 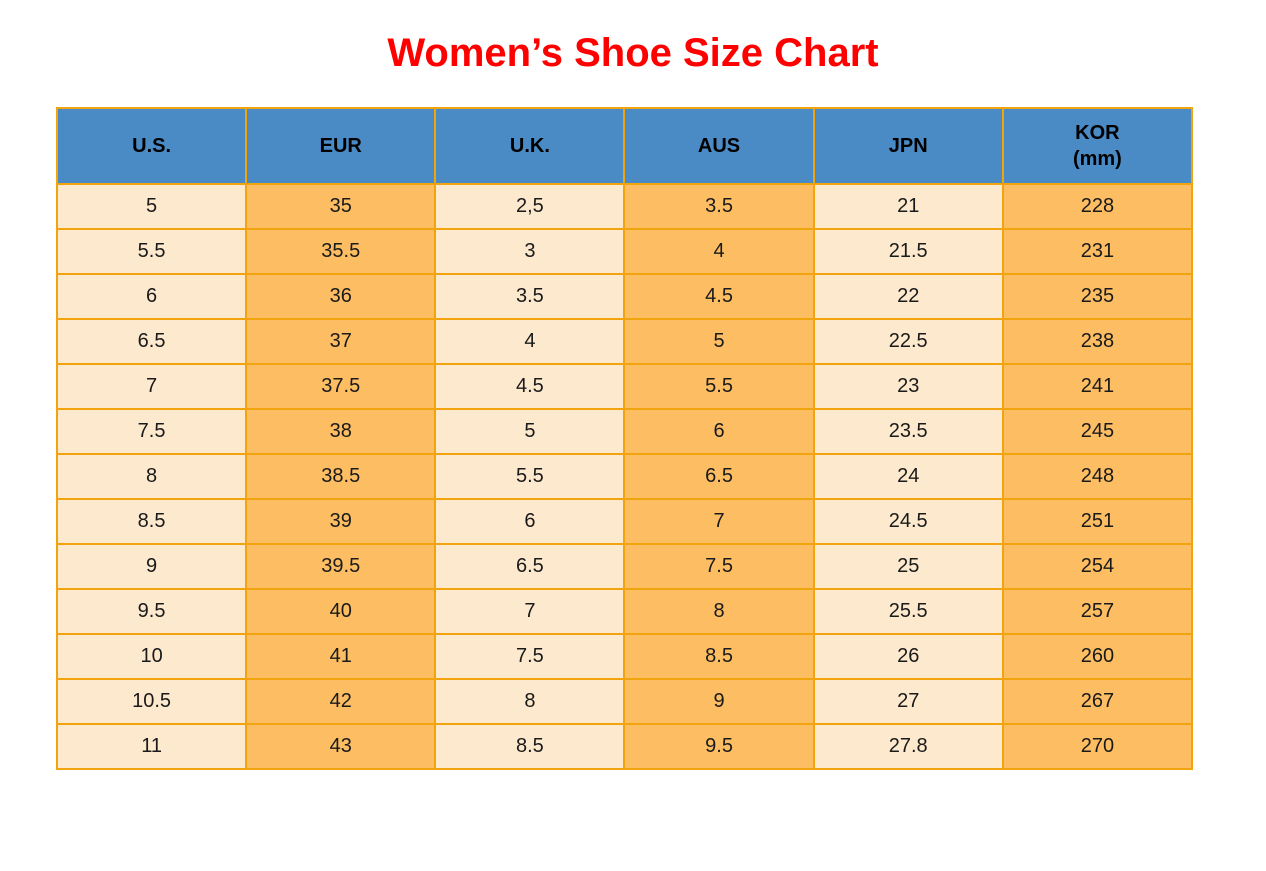 I want to click on table-cell-uk: 6, so click(x=530, y=521).